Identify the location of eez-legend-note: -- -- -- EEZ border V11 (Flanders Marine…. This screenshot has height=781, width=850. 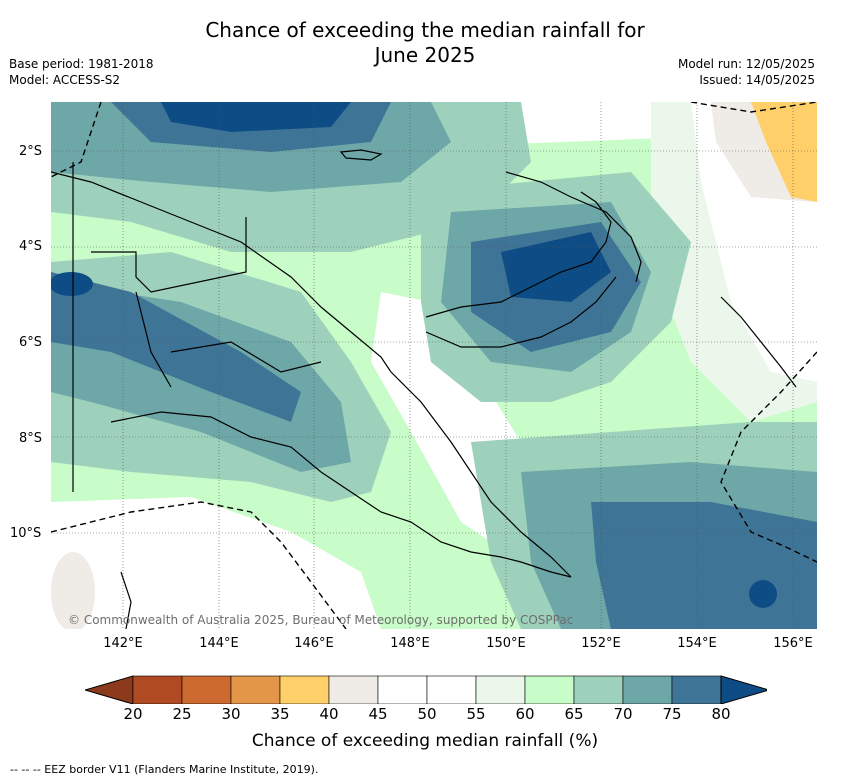
(164, 769).